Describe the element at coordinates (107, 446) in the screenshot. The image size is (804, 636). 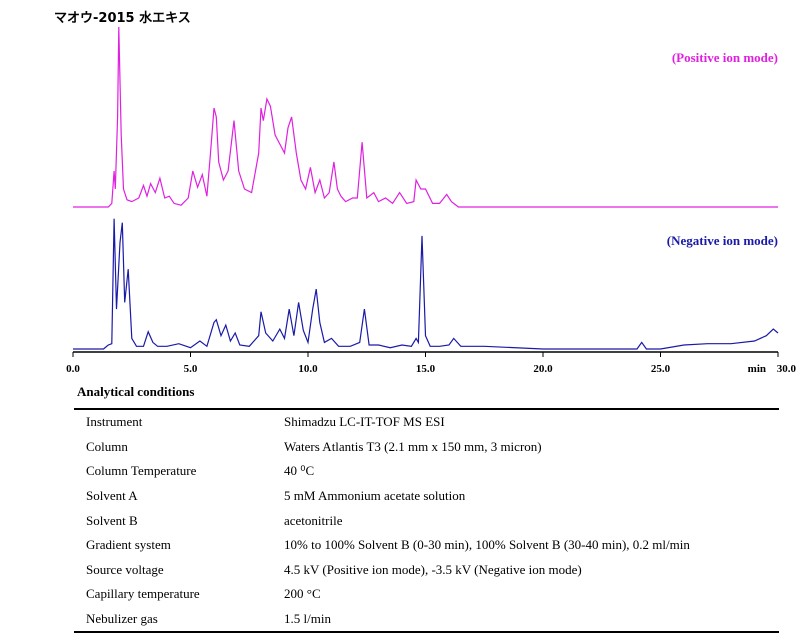
I see `condition-parameter: Column` at that location.